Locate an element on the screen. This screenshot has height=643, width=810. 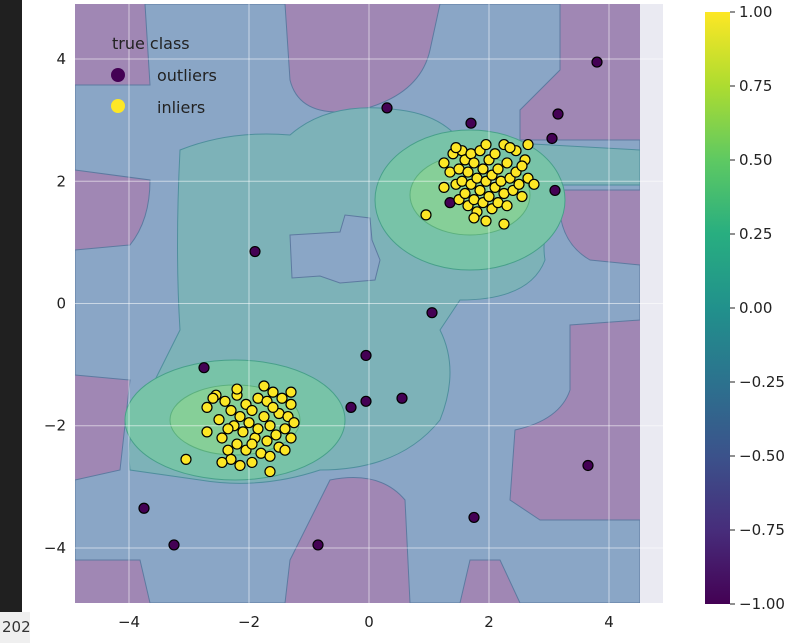
corner-clipped-text: 202 is located at coordinates (15, 627).